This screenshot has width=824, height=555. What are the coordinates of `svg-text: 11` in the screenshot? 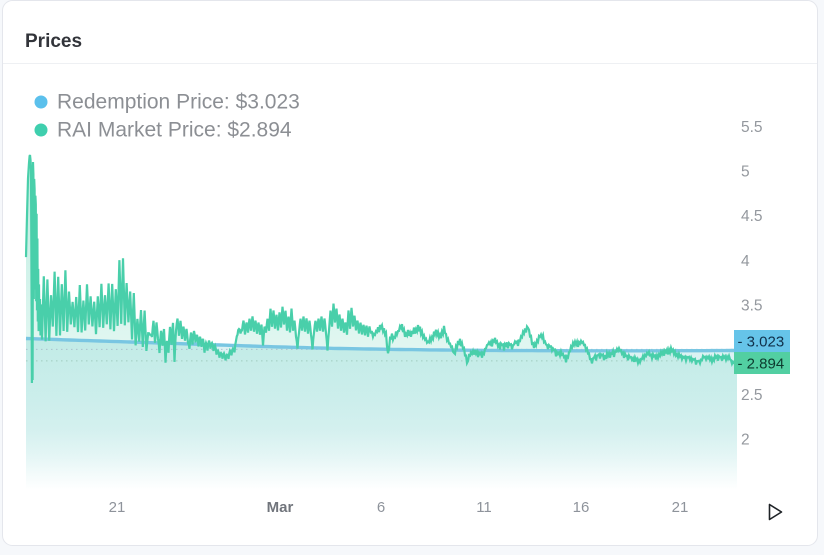 It's located at (484, 507).